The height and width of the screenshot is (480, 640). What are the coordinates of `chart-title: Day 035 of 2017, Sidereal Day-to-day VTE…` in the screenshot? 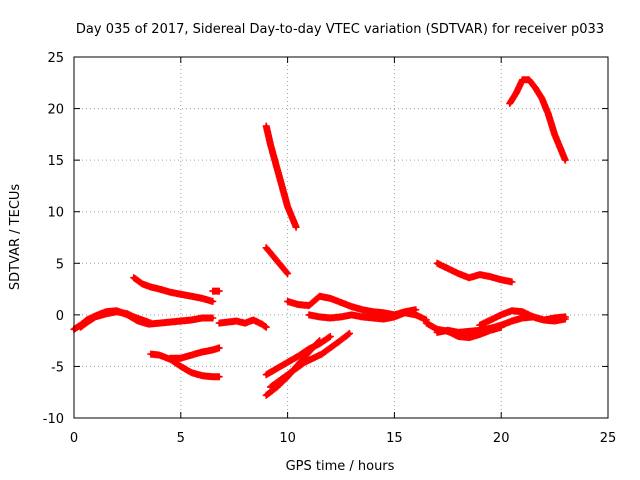 It's located at (340, 29).